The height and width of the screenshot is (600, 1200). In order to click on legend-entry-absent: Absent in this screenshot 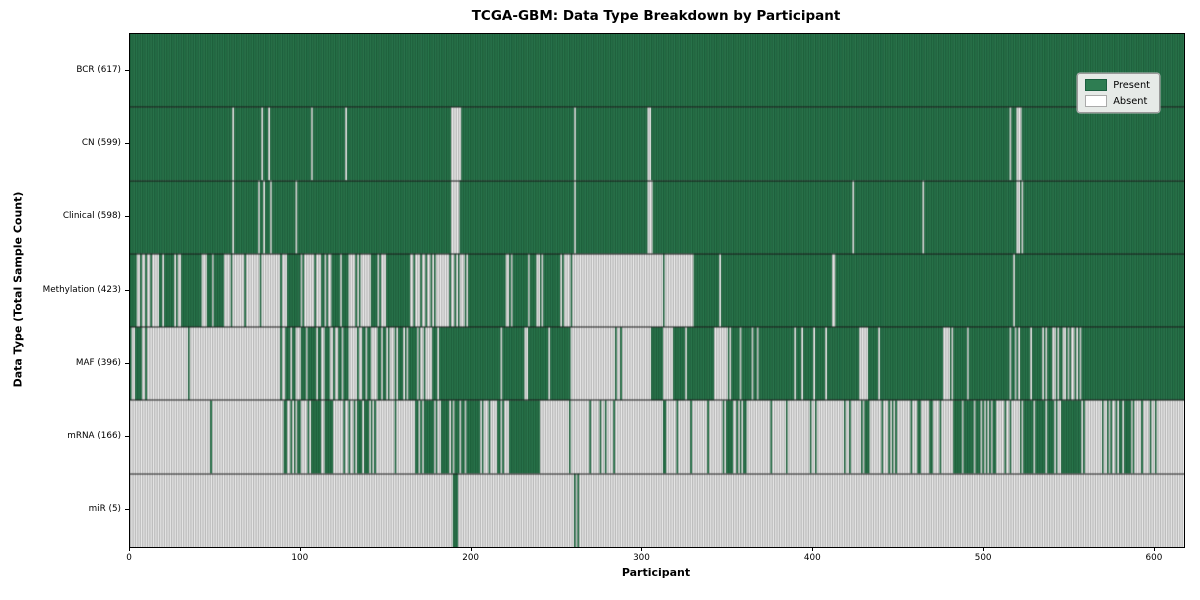, I will do `click(1117, 101)`.